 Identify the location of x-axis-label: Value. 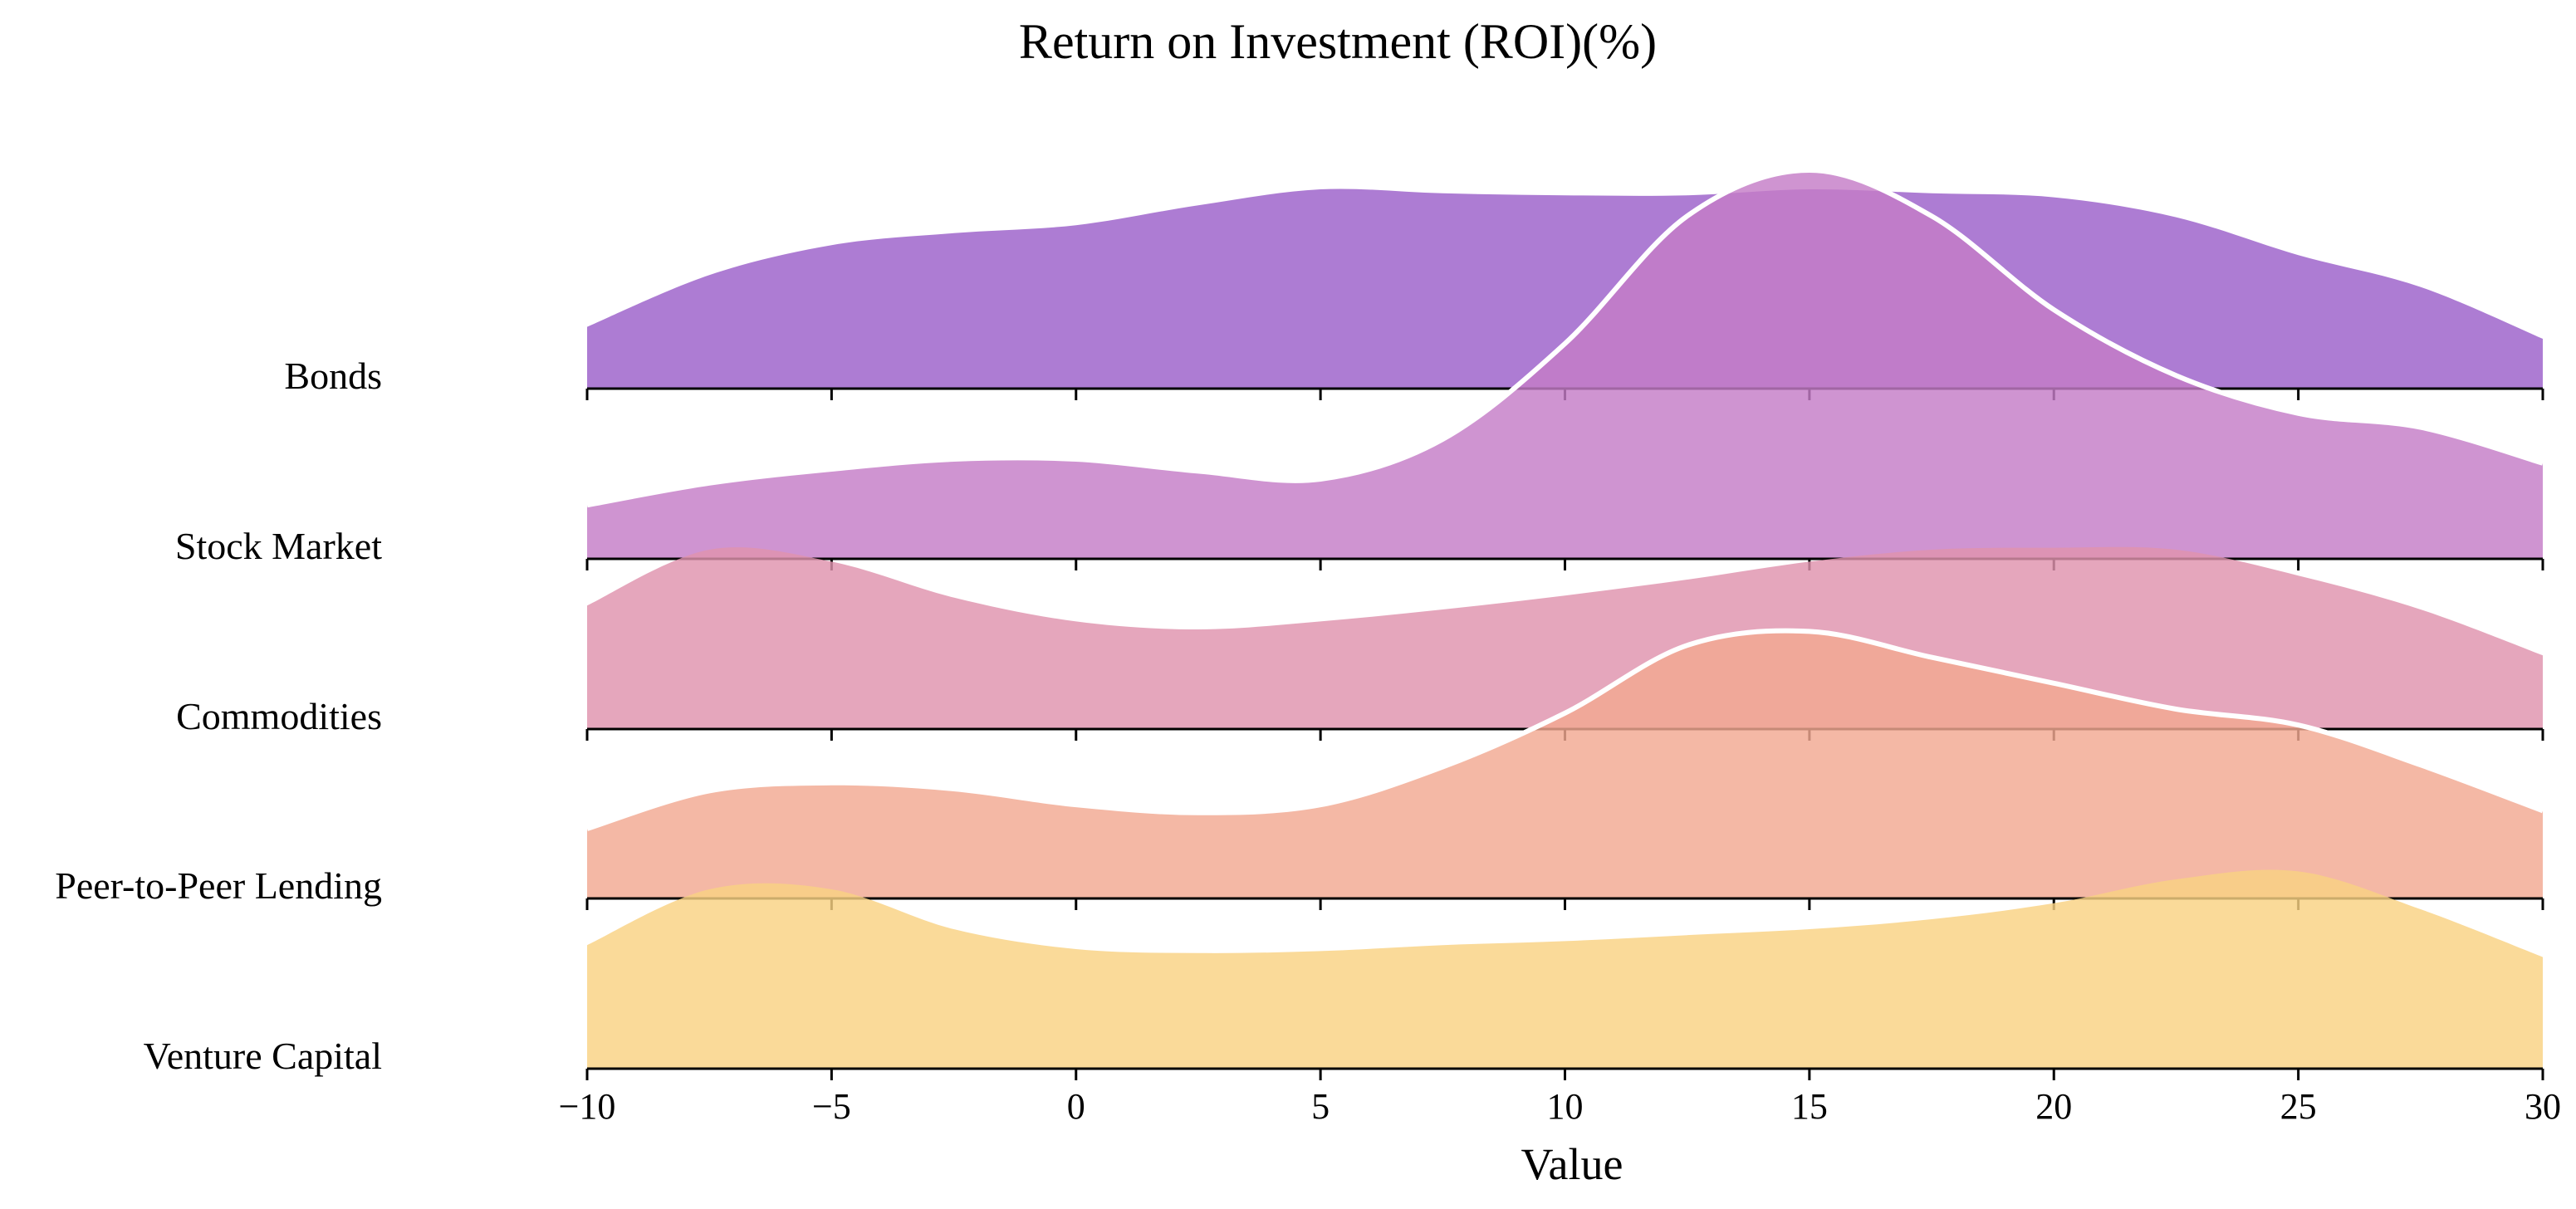
(1572, 1164).